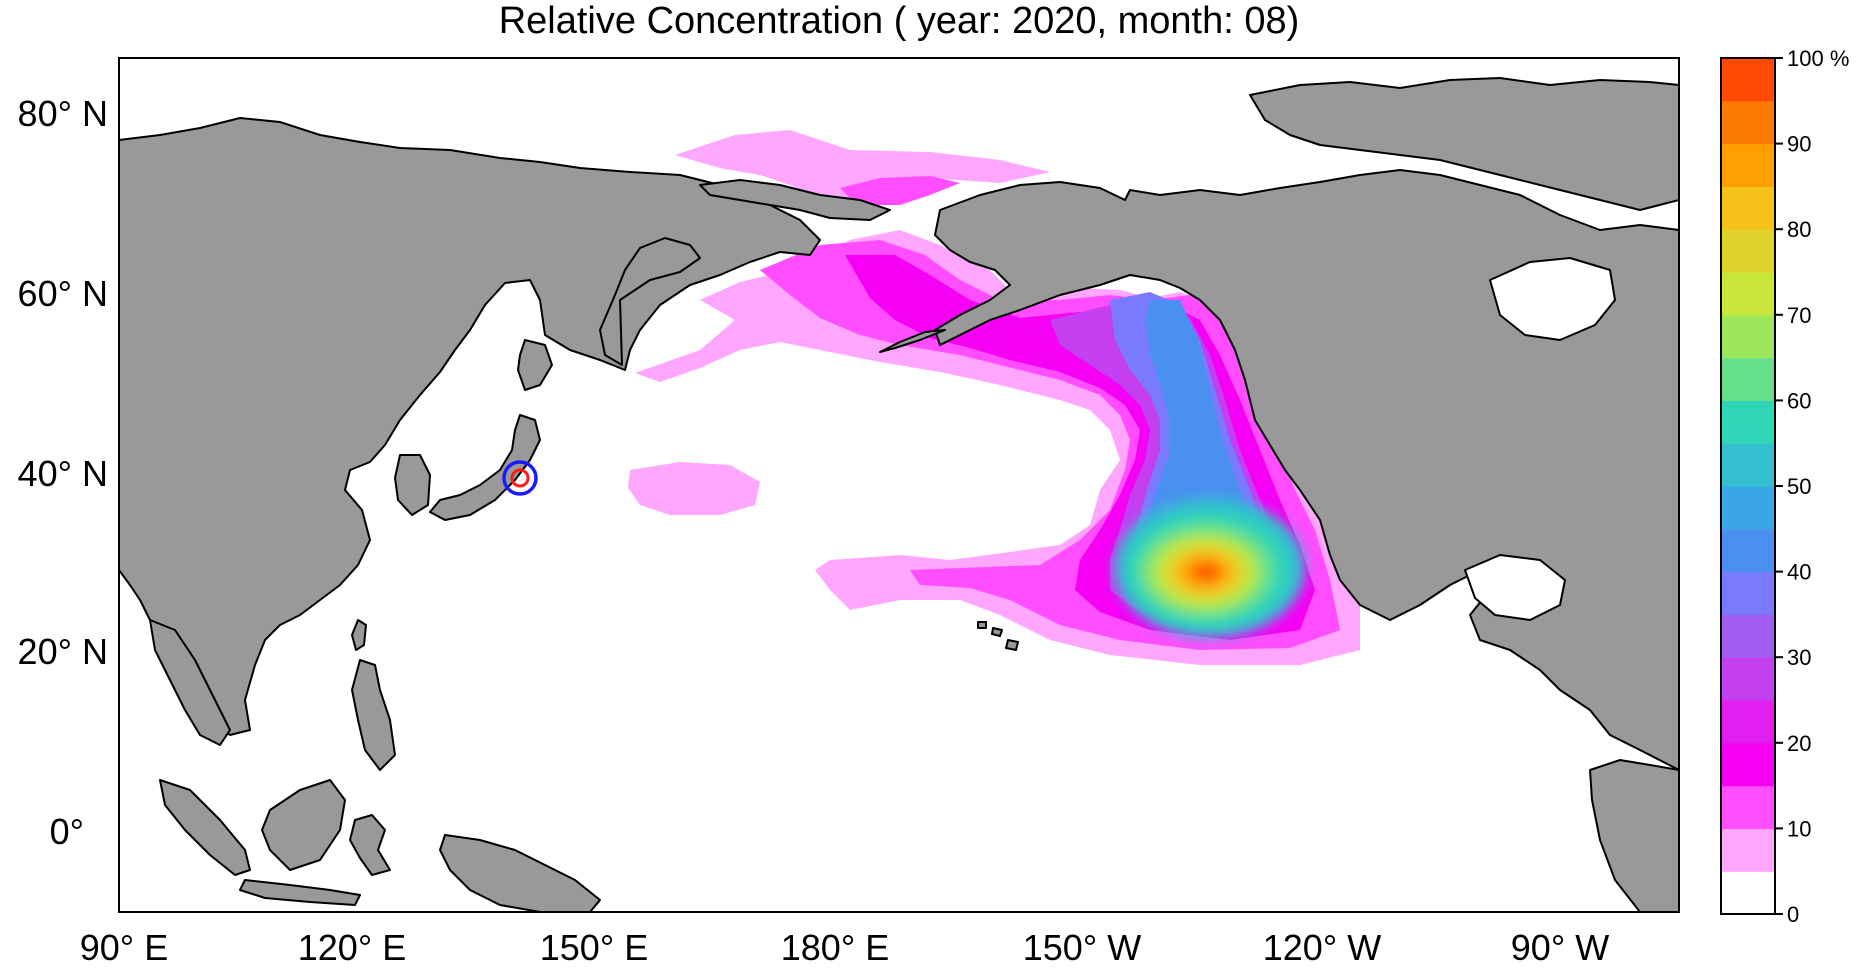 Image resolution: width=1863 pixels, height=977 pixels. What do you see at coordinates (124, 947) in the screenshot?
I see `lon-tick-90e: 90° E` at bounding box center [124, 947].